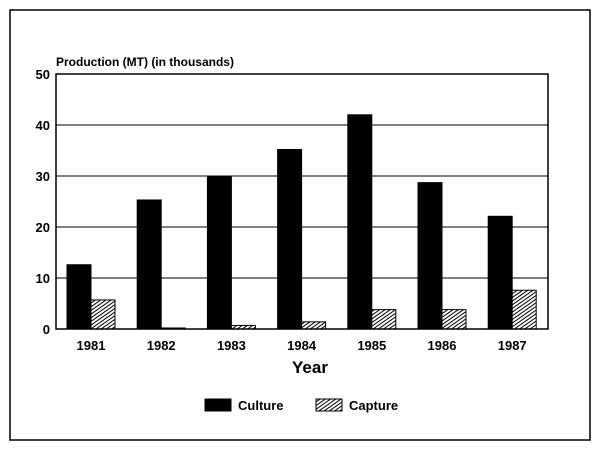 The image size is (600, 452). What do you see at coordinates (43, 176) in the screenshot?
I see `y-tick-label: 30` at bounding box center [43, 176].